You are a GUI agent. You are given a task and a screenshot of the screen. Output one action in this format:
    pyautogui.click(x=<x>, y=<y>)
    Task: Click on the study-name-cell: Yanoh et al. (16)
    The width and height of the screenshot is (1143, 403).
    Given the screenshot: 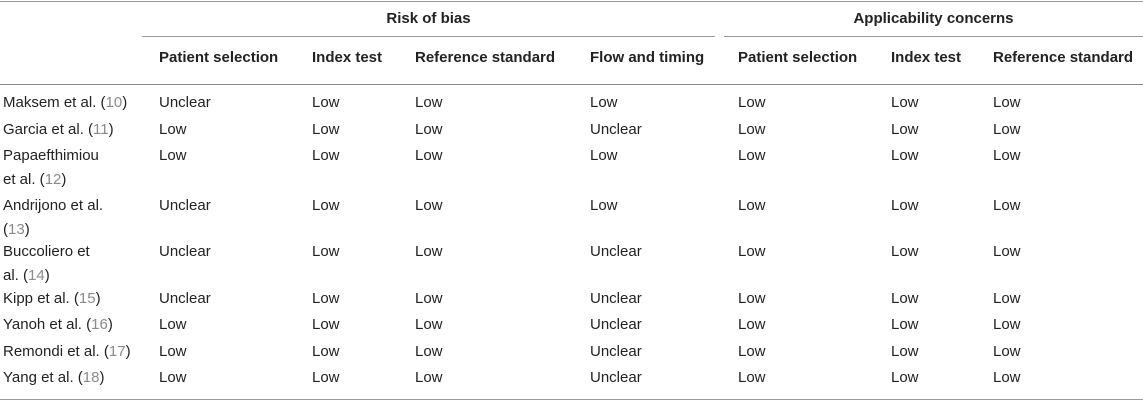 What is the action you would take?
    pyautogui.click(x=74, y=325)
    